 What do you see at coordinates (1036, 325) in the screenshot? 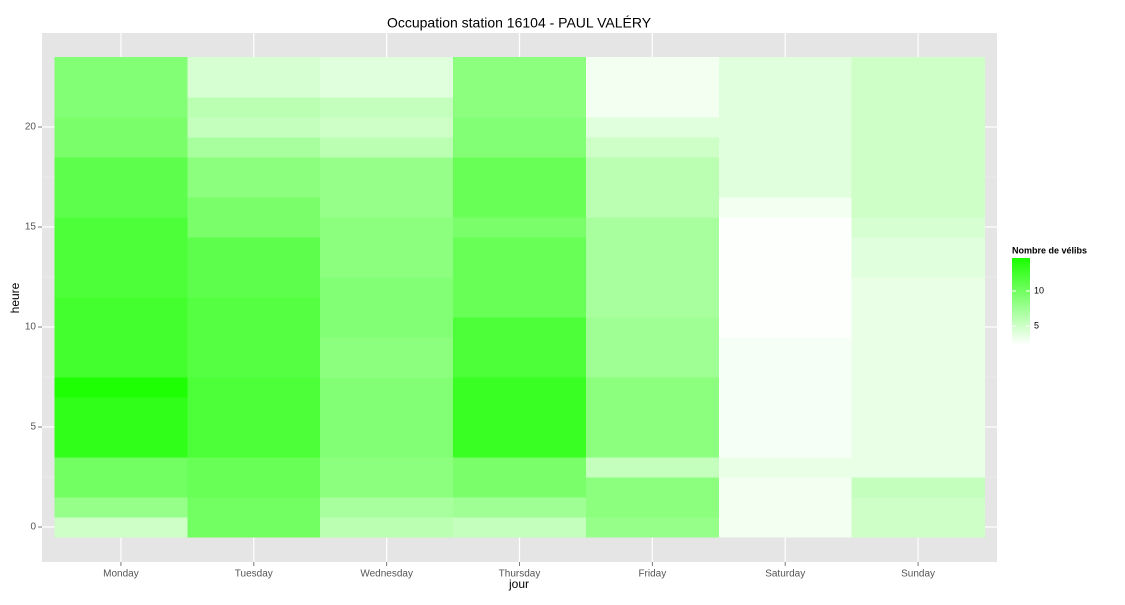
I see `legend-tick-label: 5` at bounding box center [1036, 325].